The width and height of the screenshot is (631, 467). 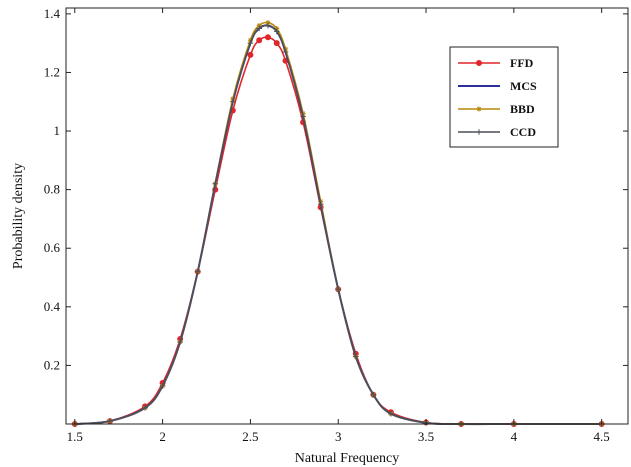 What do you see at coordinates (338, 436) in the screenshot?
I see `x-tick-label: 3` at bounding box center [338, 436].